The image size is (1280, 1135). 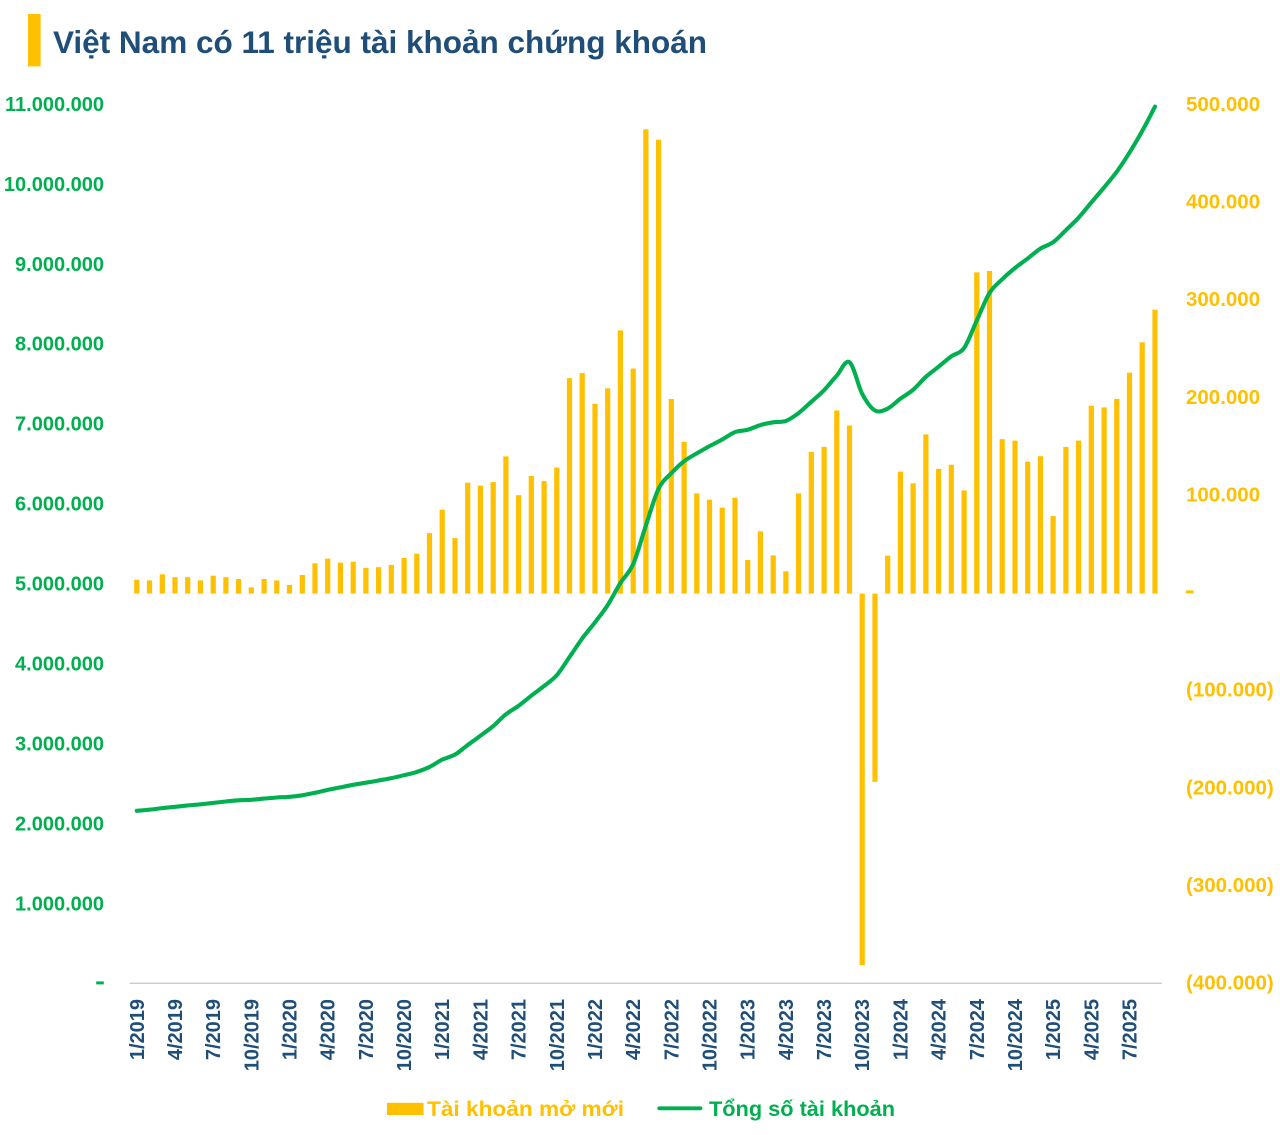 What do you see at coordinates (1054, 1029) in the screenshot?
I see `svg-text: 1/2025` at bounding box center [1054, 1029].